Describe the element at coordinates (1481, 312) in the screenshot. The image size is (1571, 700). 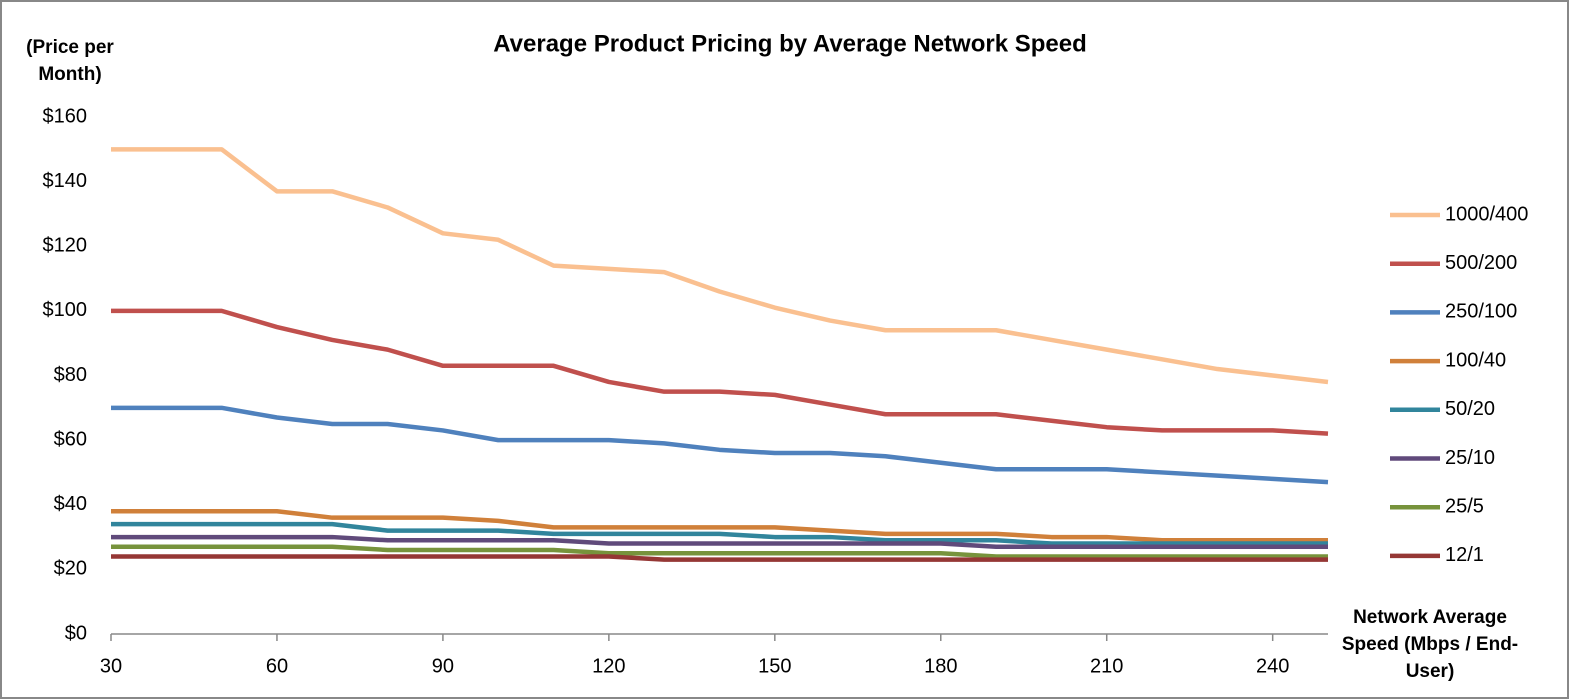
I see `legend-label: 250/100` at that location.